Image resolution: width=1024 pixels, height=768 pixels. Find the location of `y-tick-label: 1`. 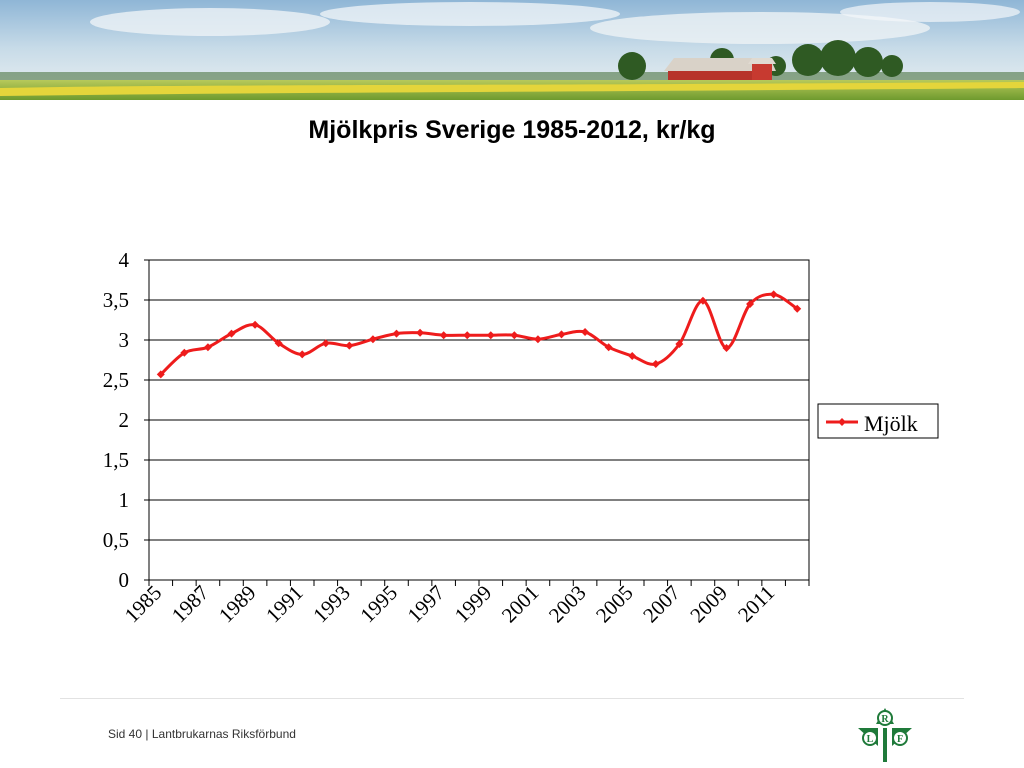

y-tick-label: 1 is located at coordinates (124, 500).